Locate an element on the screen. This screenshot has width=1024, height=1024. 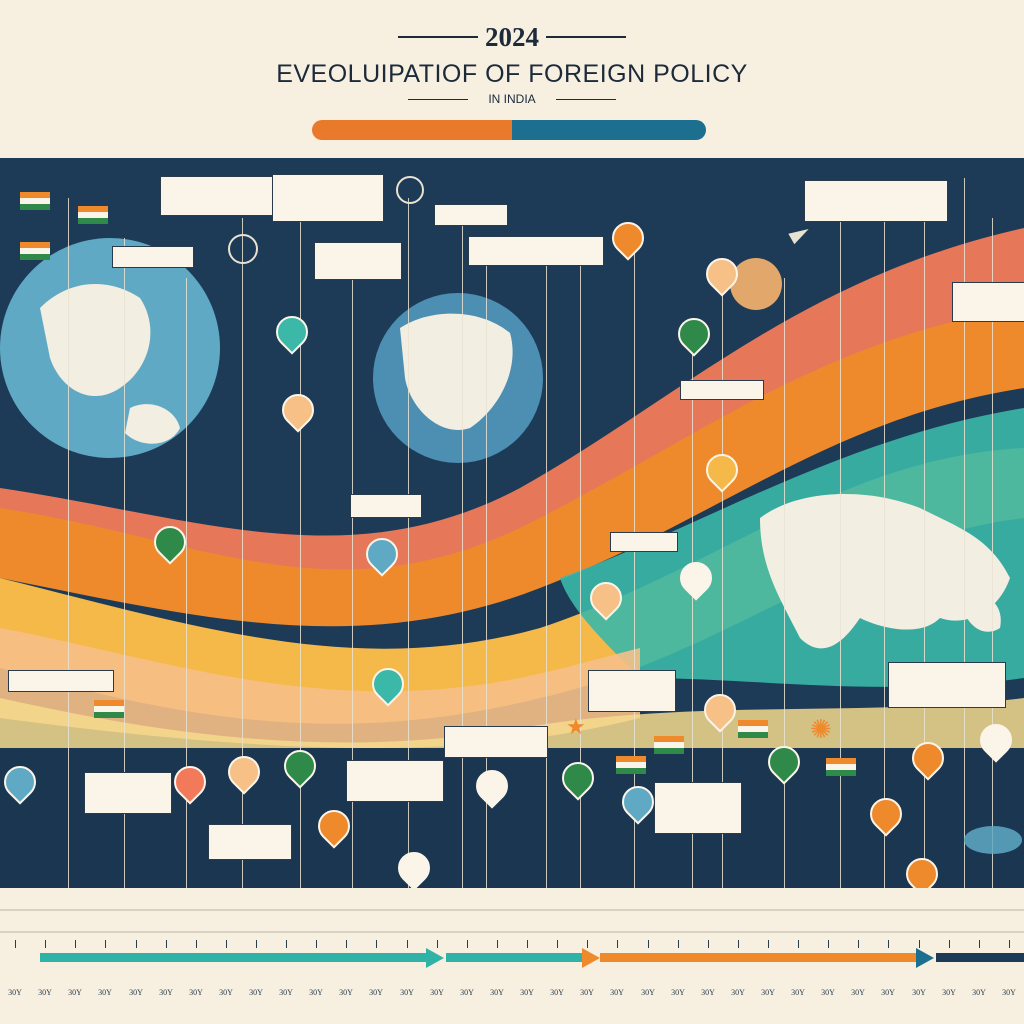
band-peach is located at coordinates (320, 688).